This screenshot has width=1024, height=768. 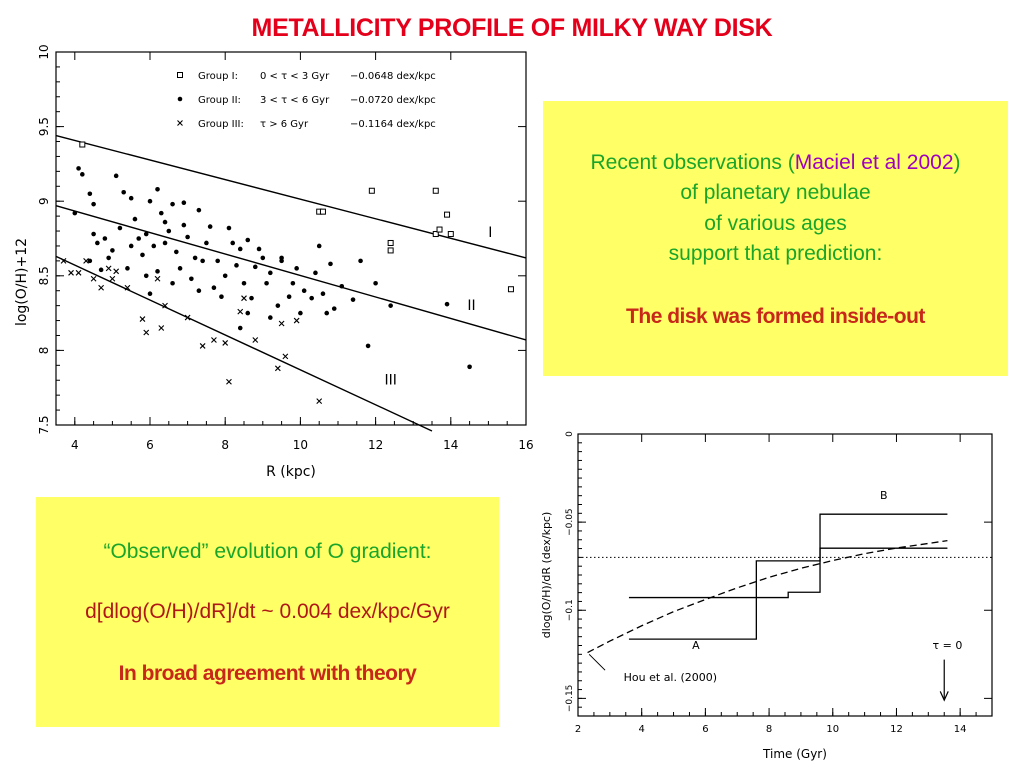 What do you see at coordinates (44, 51) in the screenshot?
I see `scatter-y-tick-label: 10` at bounding box center [44, 51].